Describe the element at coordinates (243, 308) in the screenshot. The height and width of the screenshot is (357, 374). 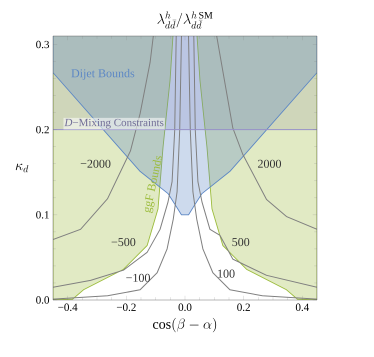
I see `x-tick-label: 0.2` at that location.